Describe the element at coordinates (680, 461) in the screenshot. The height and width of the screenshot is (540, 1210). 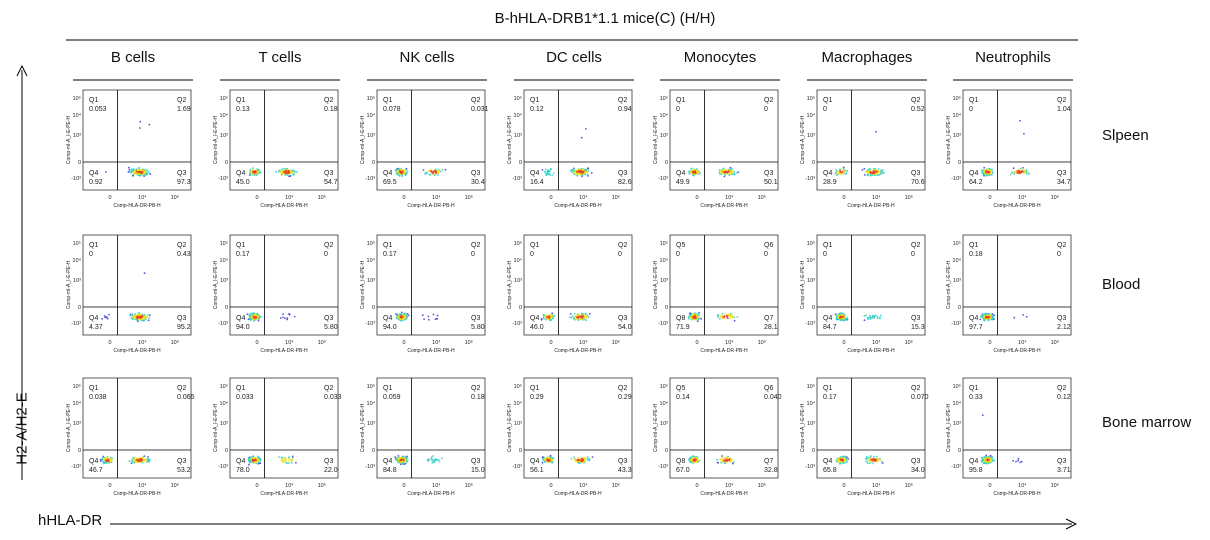
I see `quadrant-label: Q8` at that location.